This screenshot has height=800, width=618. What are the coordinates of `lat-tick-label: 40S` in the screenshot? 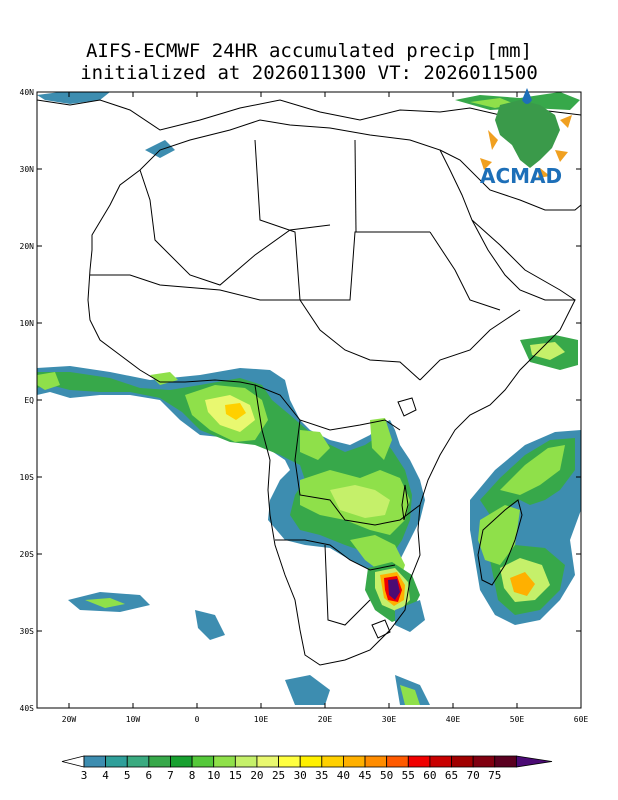 It's located at (27, 708).